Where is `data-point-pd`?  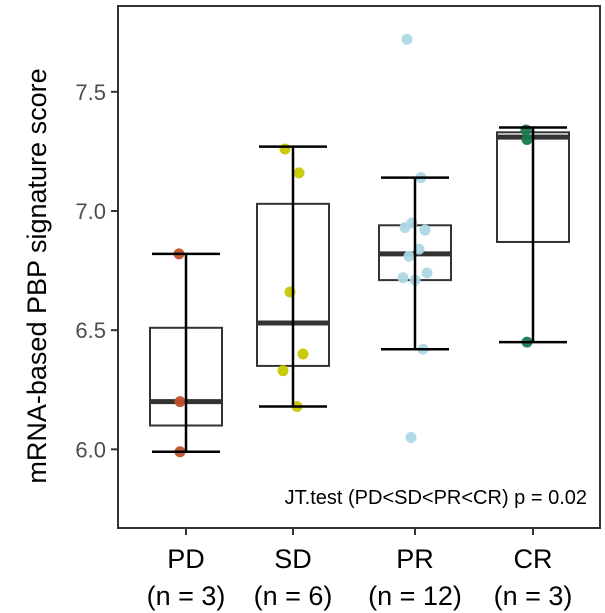 data-point-pd is located at coordinates (180, 402).